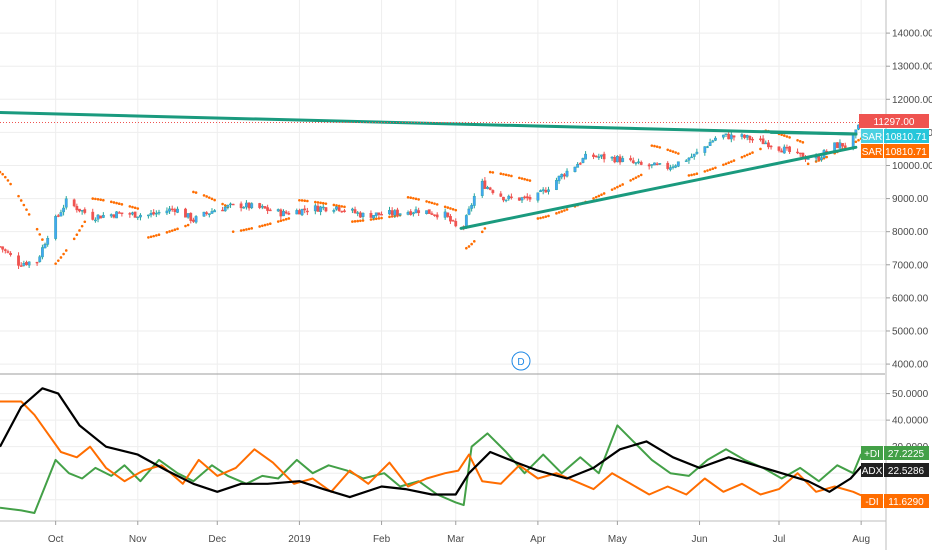 This screenshot has width=932, height=550. I want to click on plus-di-name-badge, so click(872, 453).